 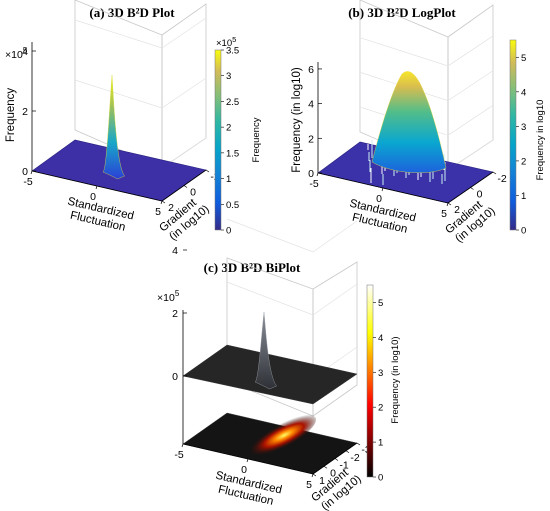 What do you see at coordinates (16, 53) in the screenshot?
I see `panel-a-z-exponent: ×10⁵` at bounding box center [16, 53].